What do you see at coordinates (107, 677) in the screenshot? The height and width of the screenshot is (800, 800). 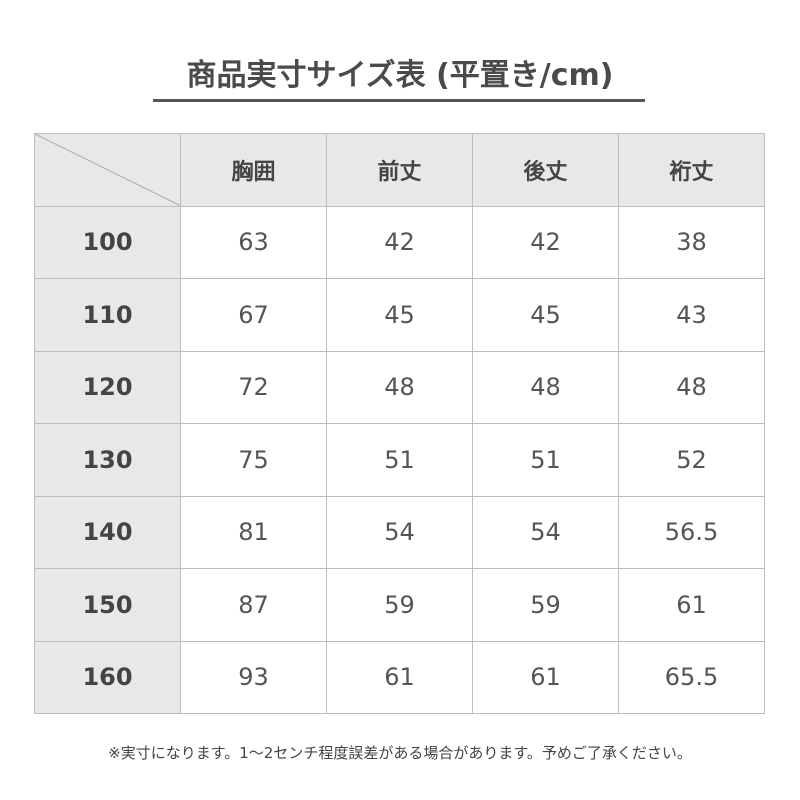 I see `size-label: 160` at bounding box center [107, 677].